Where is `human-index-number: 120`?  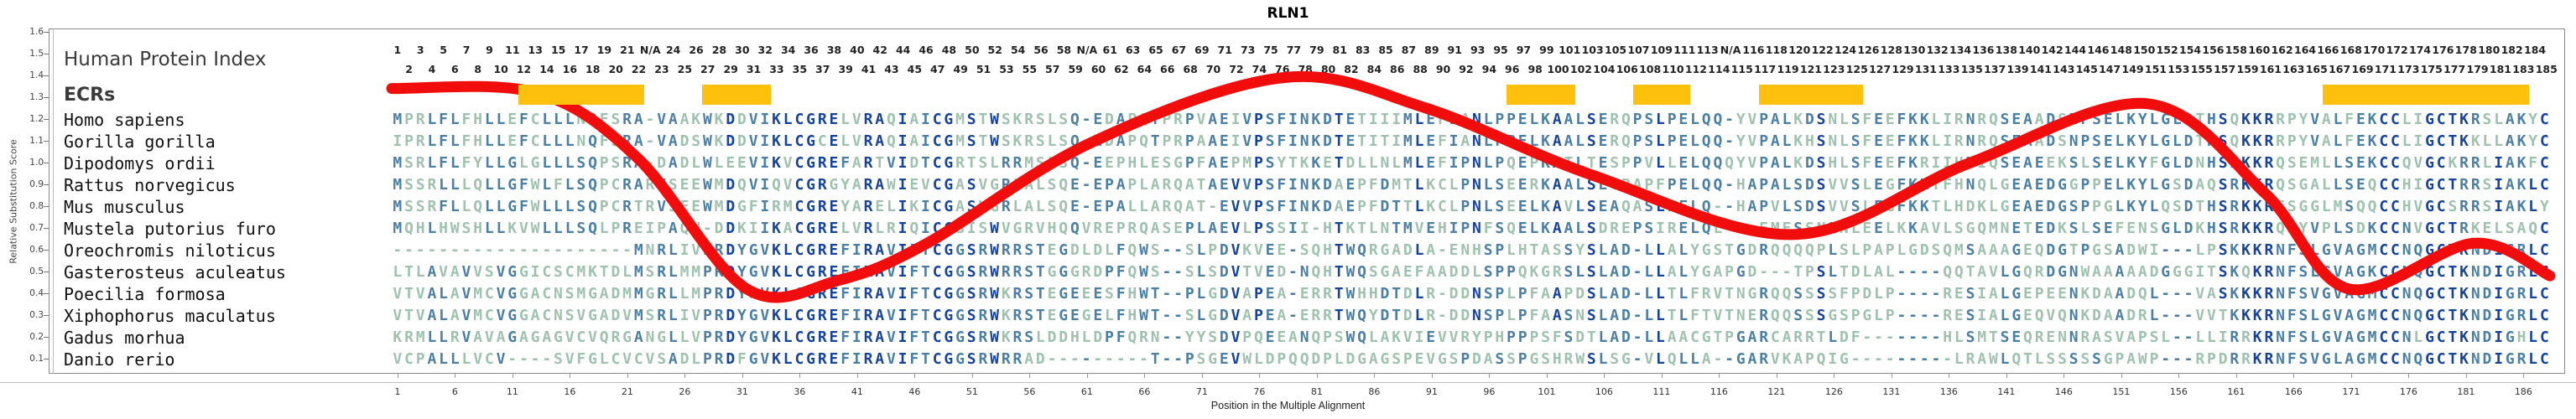 human-index-number: 120 is located at coordinates (1799, 50).